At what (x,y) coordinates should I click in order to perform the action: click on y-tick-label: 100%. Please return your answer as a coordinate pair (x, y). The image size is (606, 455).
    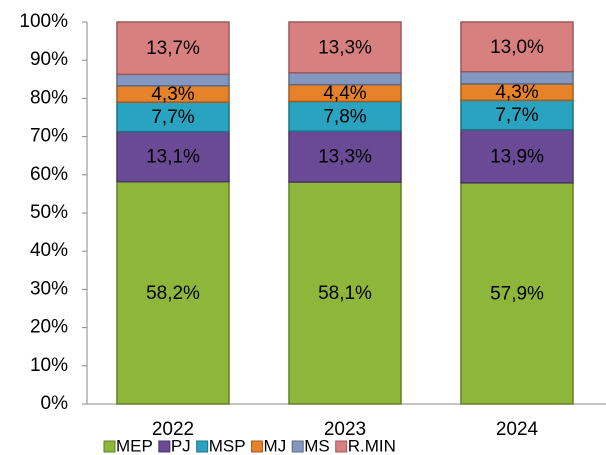
    Looking at the image, I should click on (43, 21).